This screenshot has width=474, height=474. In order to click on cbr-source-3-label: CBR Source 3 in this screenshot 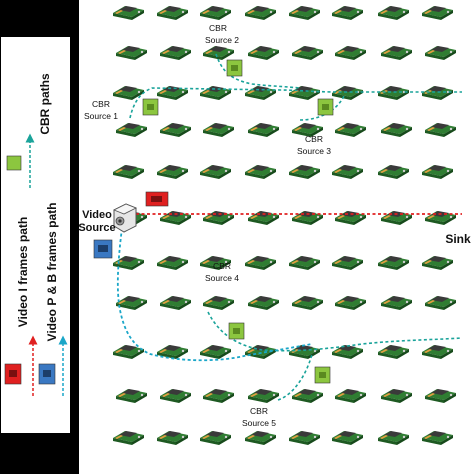, I will do `click(314, 145)`.